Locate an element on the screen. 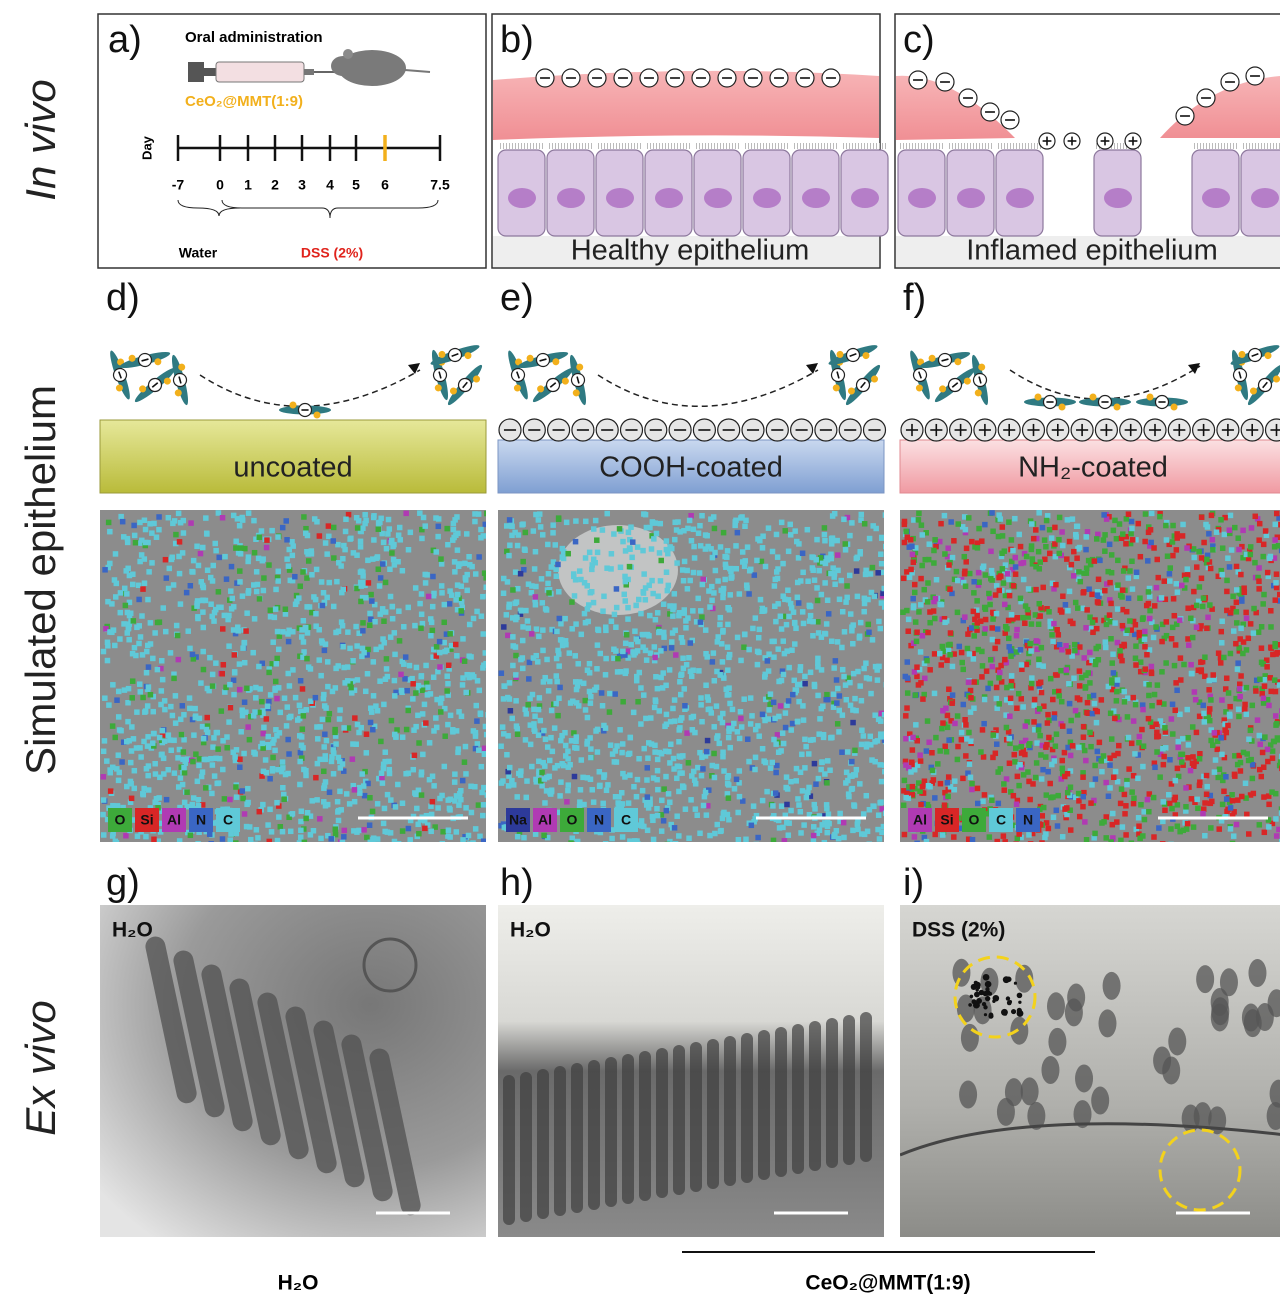  row-label: In vivo is located at coordinates (40, 139).